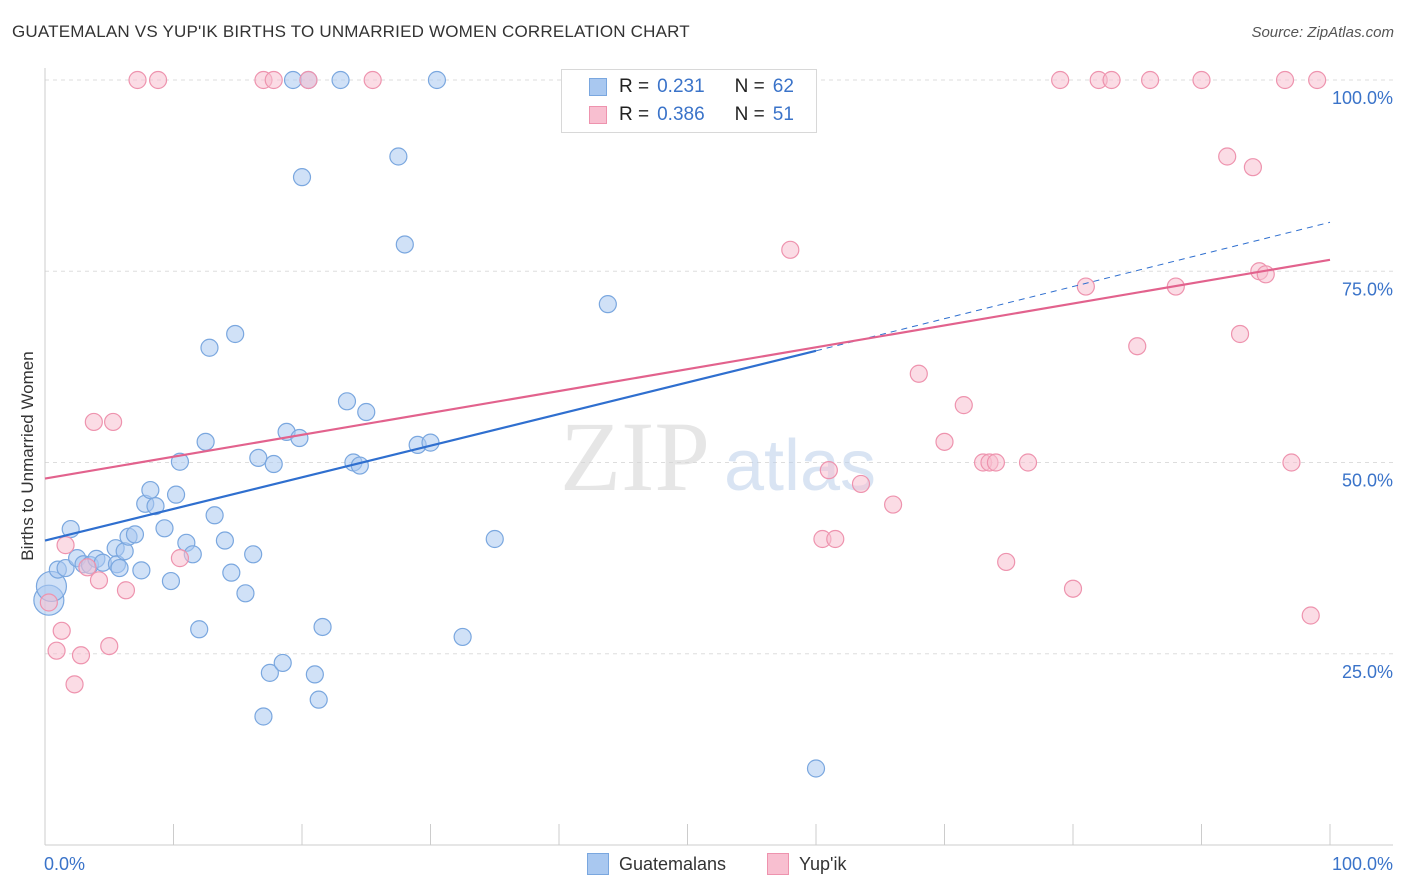 This screenshot has height=892, width=1406. What do you see at coordinates (783, 86) in the screenshot?
I see `n-value: 62` at bounding box center [783, 86].